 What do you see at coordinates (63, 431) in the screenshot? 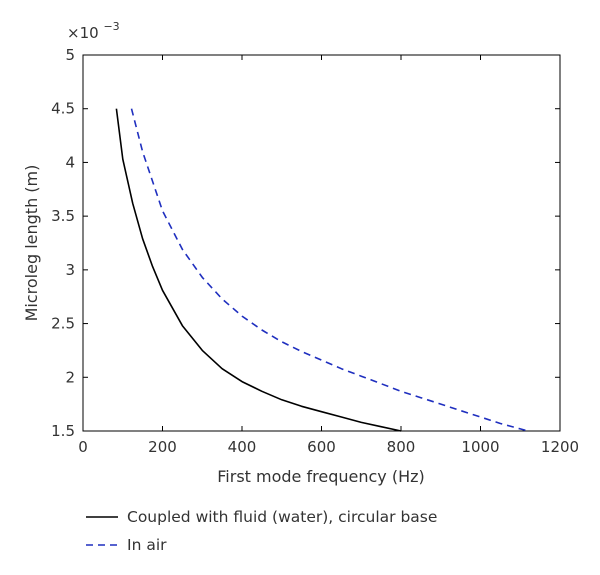
I see `y-tick-label: 1.5` at bounding box center [63, 431].